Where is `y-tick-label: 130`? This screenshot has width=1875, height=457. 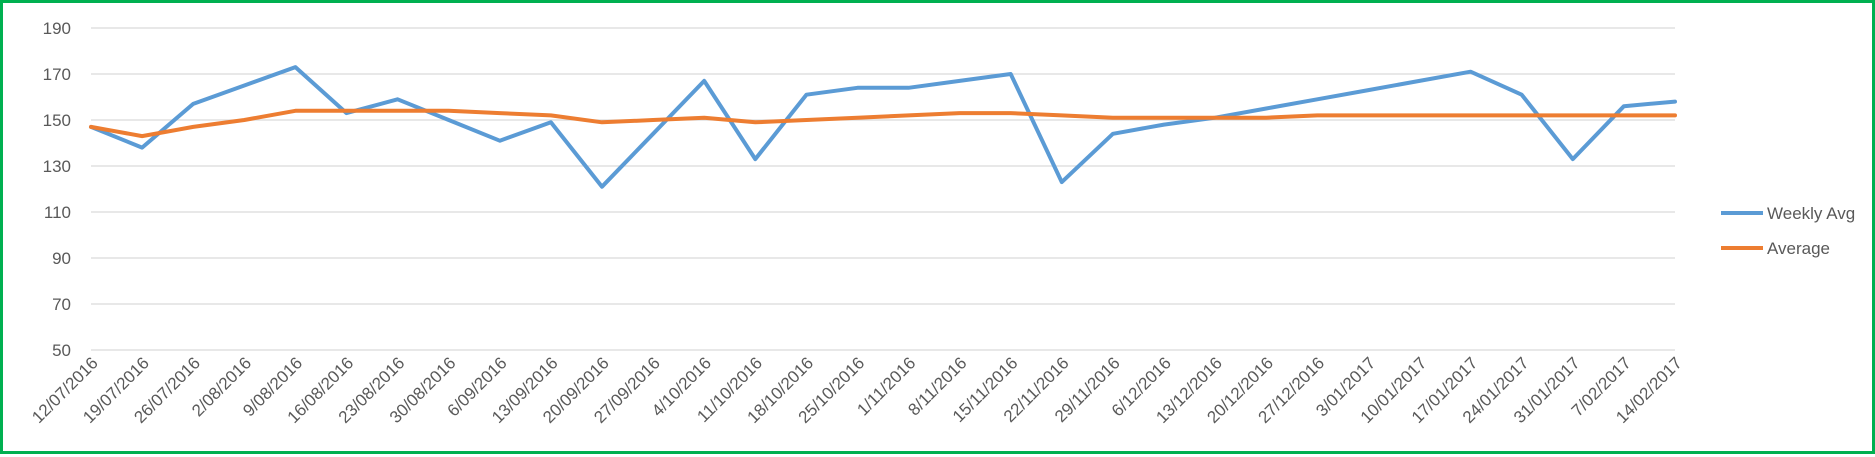 y-tick-label: 130 is located at coordinates (57, 166).